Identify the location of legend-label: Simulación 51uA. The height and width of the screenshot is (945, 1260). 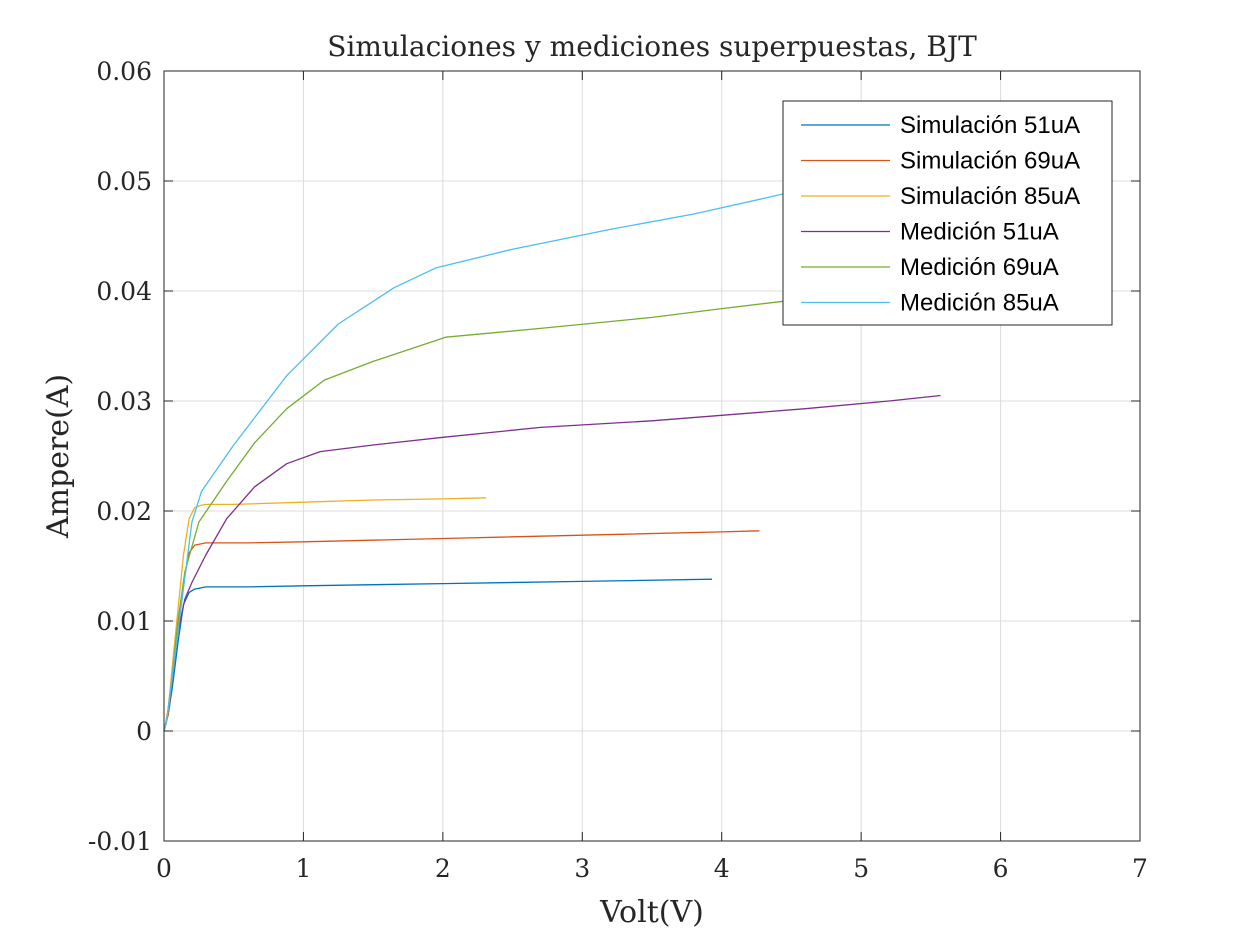
(990, 125).